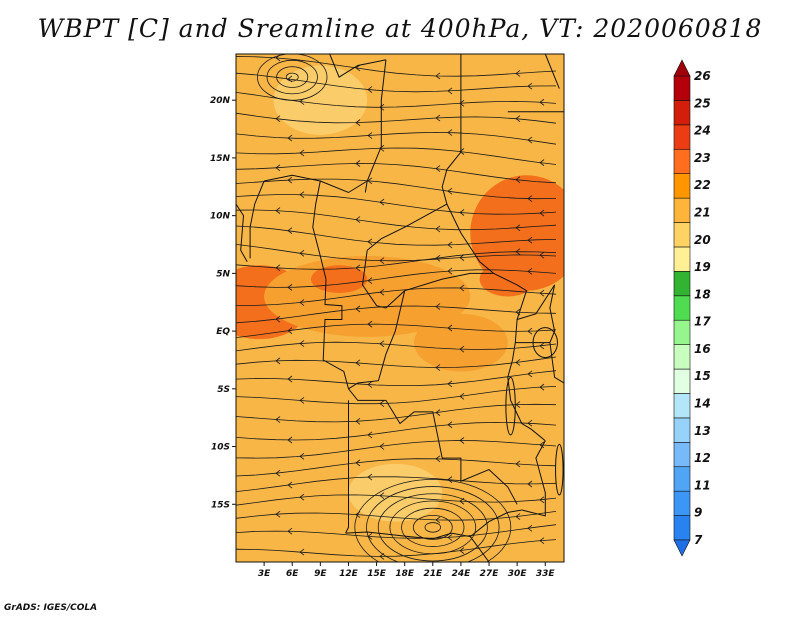 The height and width of the screenshot is (618, 800). I want to click on lat-tick-label: 10S, so click(220, 448).